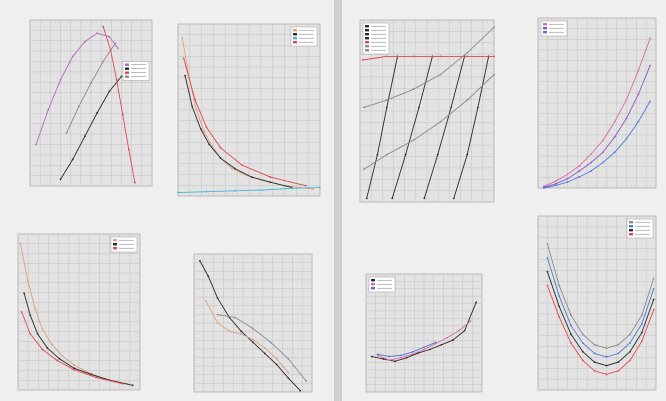 The image size is (666, 401). Describe the element at coordinates (596, 102) in the screenshot. I see `chart-panel-c6` at that location.